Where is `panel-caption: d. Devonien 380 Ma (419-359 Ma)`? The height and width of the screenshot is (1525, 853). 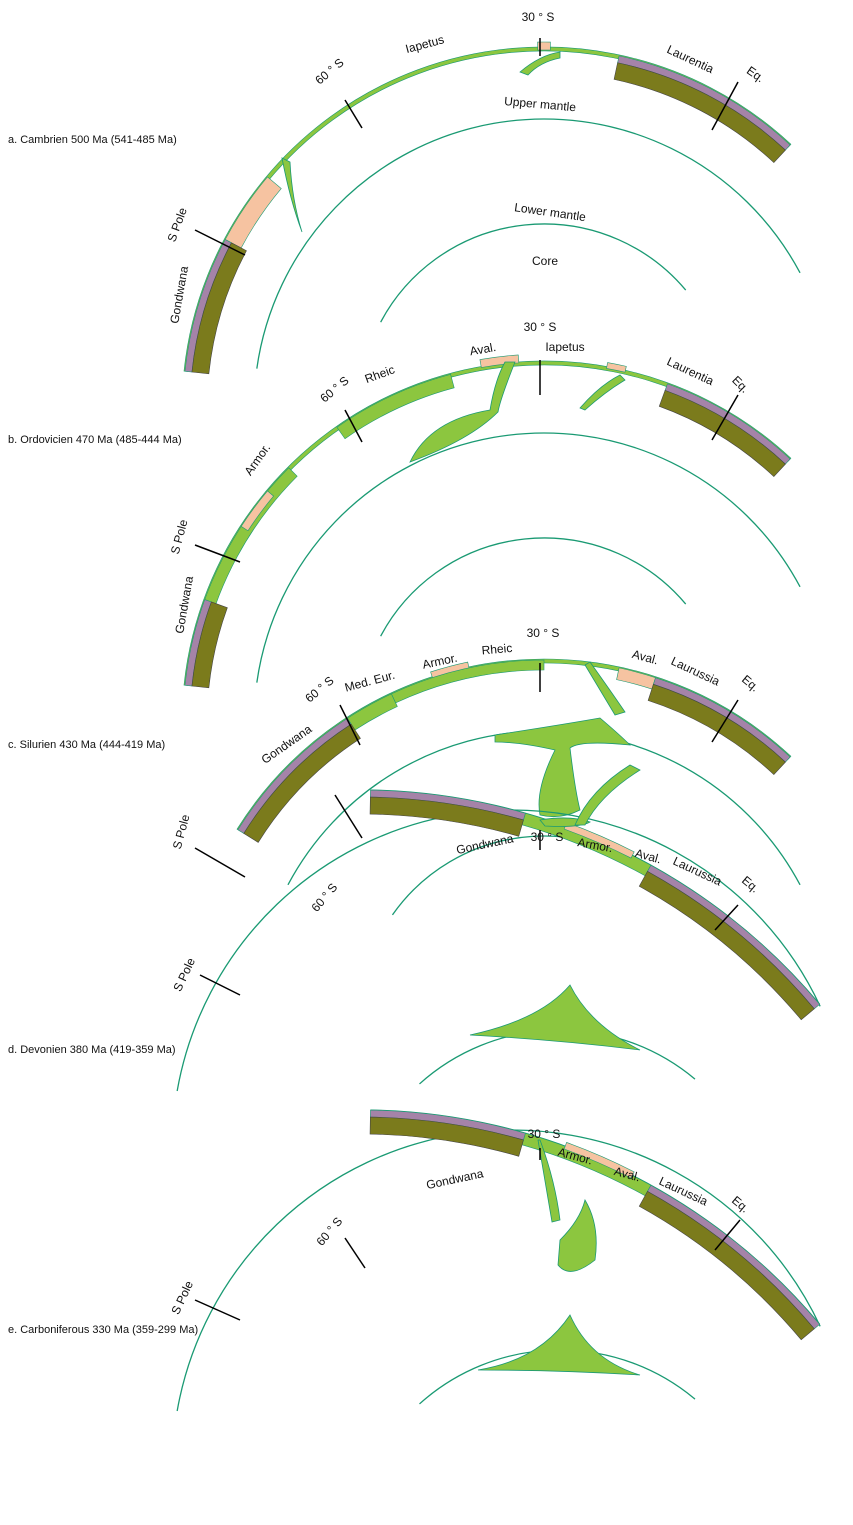 panel-caption: d. Devonien 380 Ma (419-359 Ma) is located at coordinates (92, 1050).